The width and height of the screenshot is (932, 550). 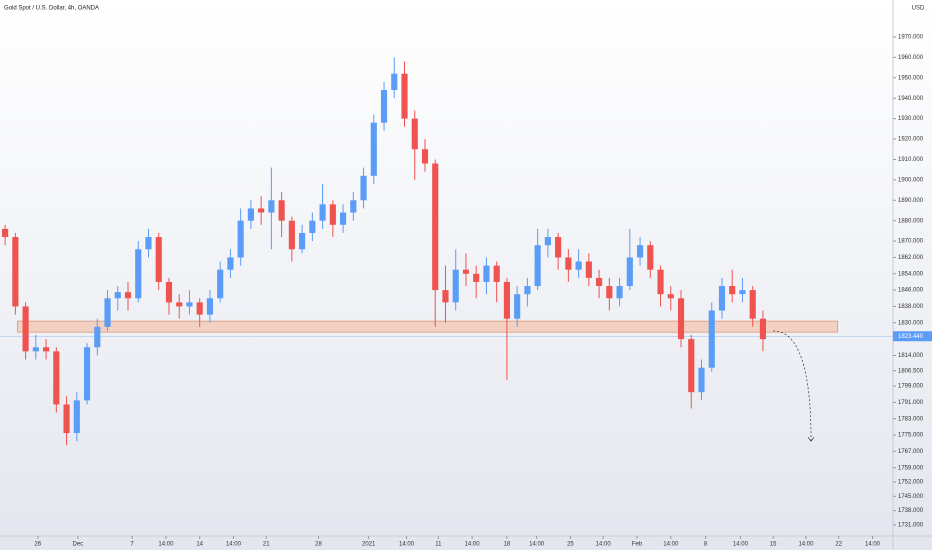 I want to click on y-tick-label: 1870.000, so click(x=911, y=242).